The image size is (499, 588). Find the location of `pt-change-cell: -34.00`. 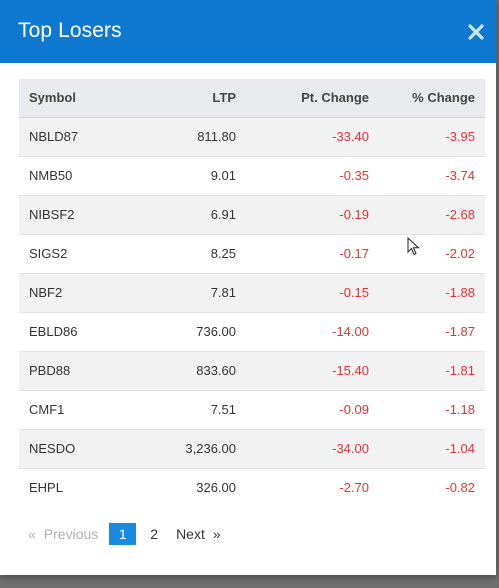

pt-change-cell: -34.00 is located at coordinates (312, 448).